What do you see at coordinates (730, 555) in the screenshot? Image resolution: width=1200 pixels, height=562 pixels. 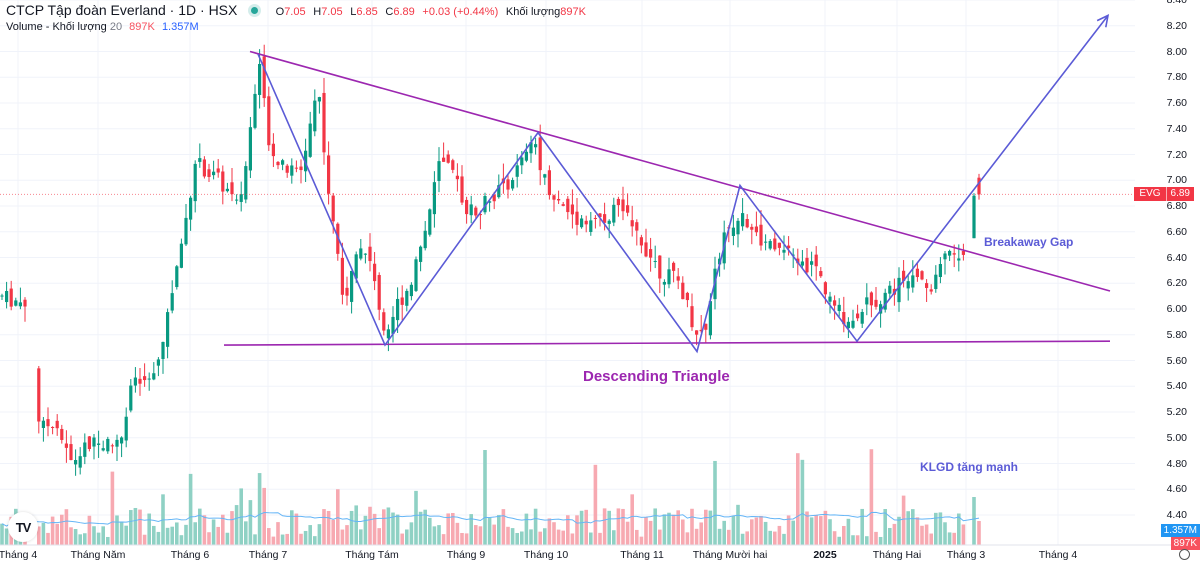 I see `time-tick: Tháng Mười hai` at bounding box center [730, 555].